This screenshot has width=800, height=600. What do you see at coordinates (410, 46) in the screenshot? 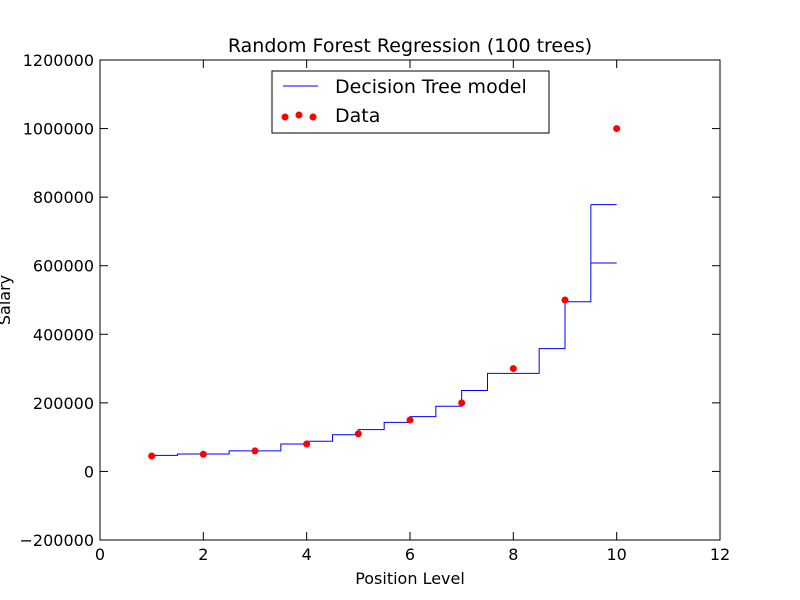
I see `chart-title: Random Forest Regression (100 trees)` at bounding box center [410, 46].